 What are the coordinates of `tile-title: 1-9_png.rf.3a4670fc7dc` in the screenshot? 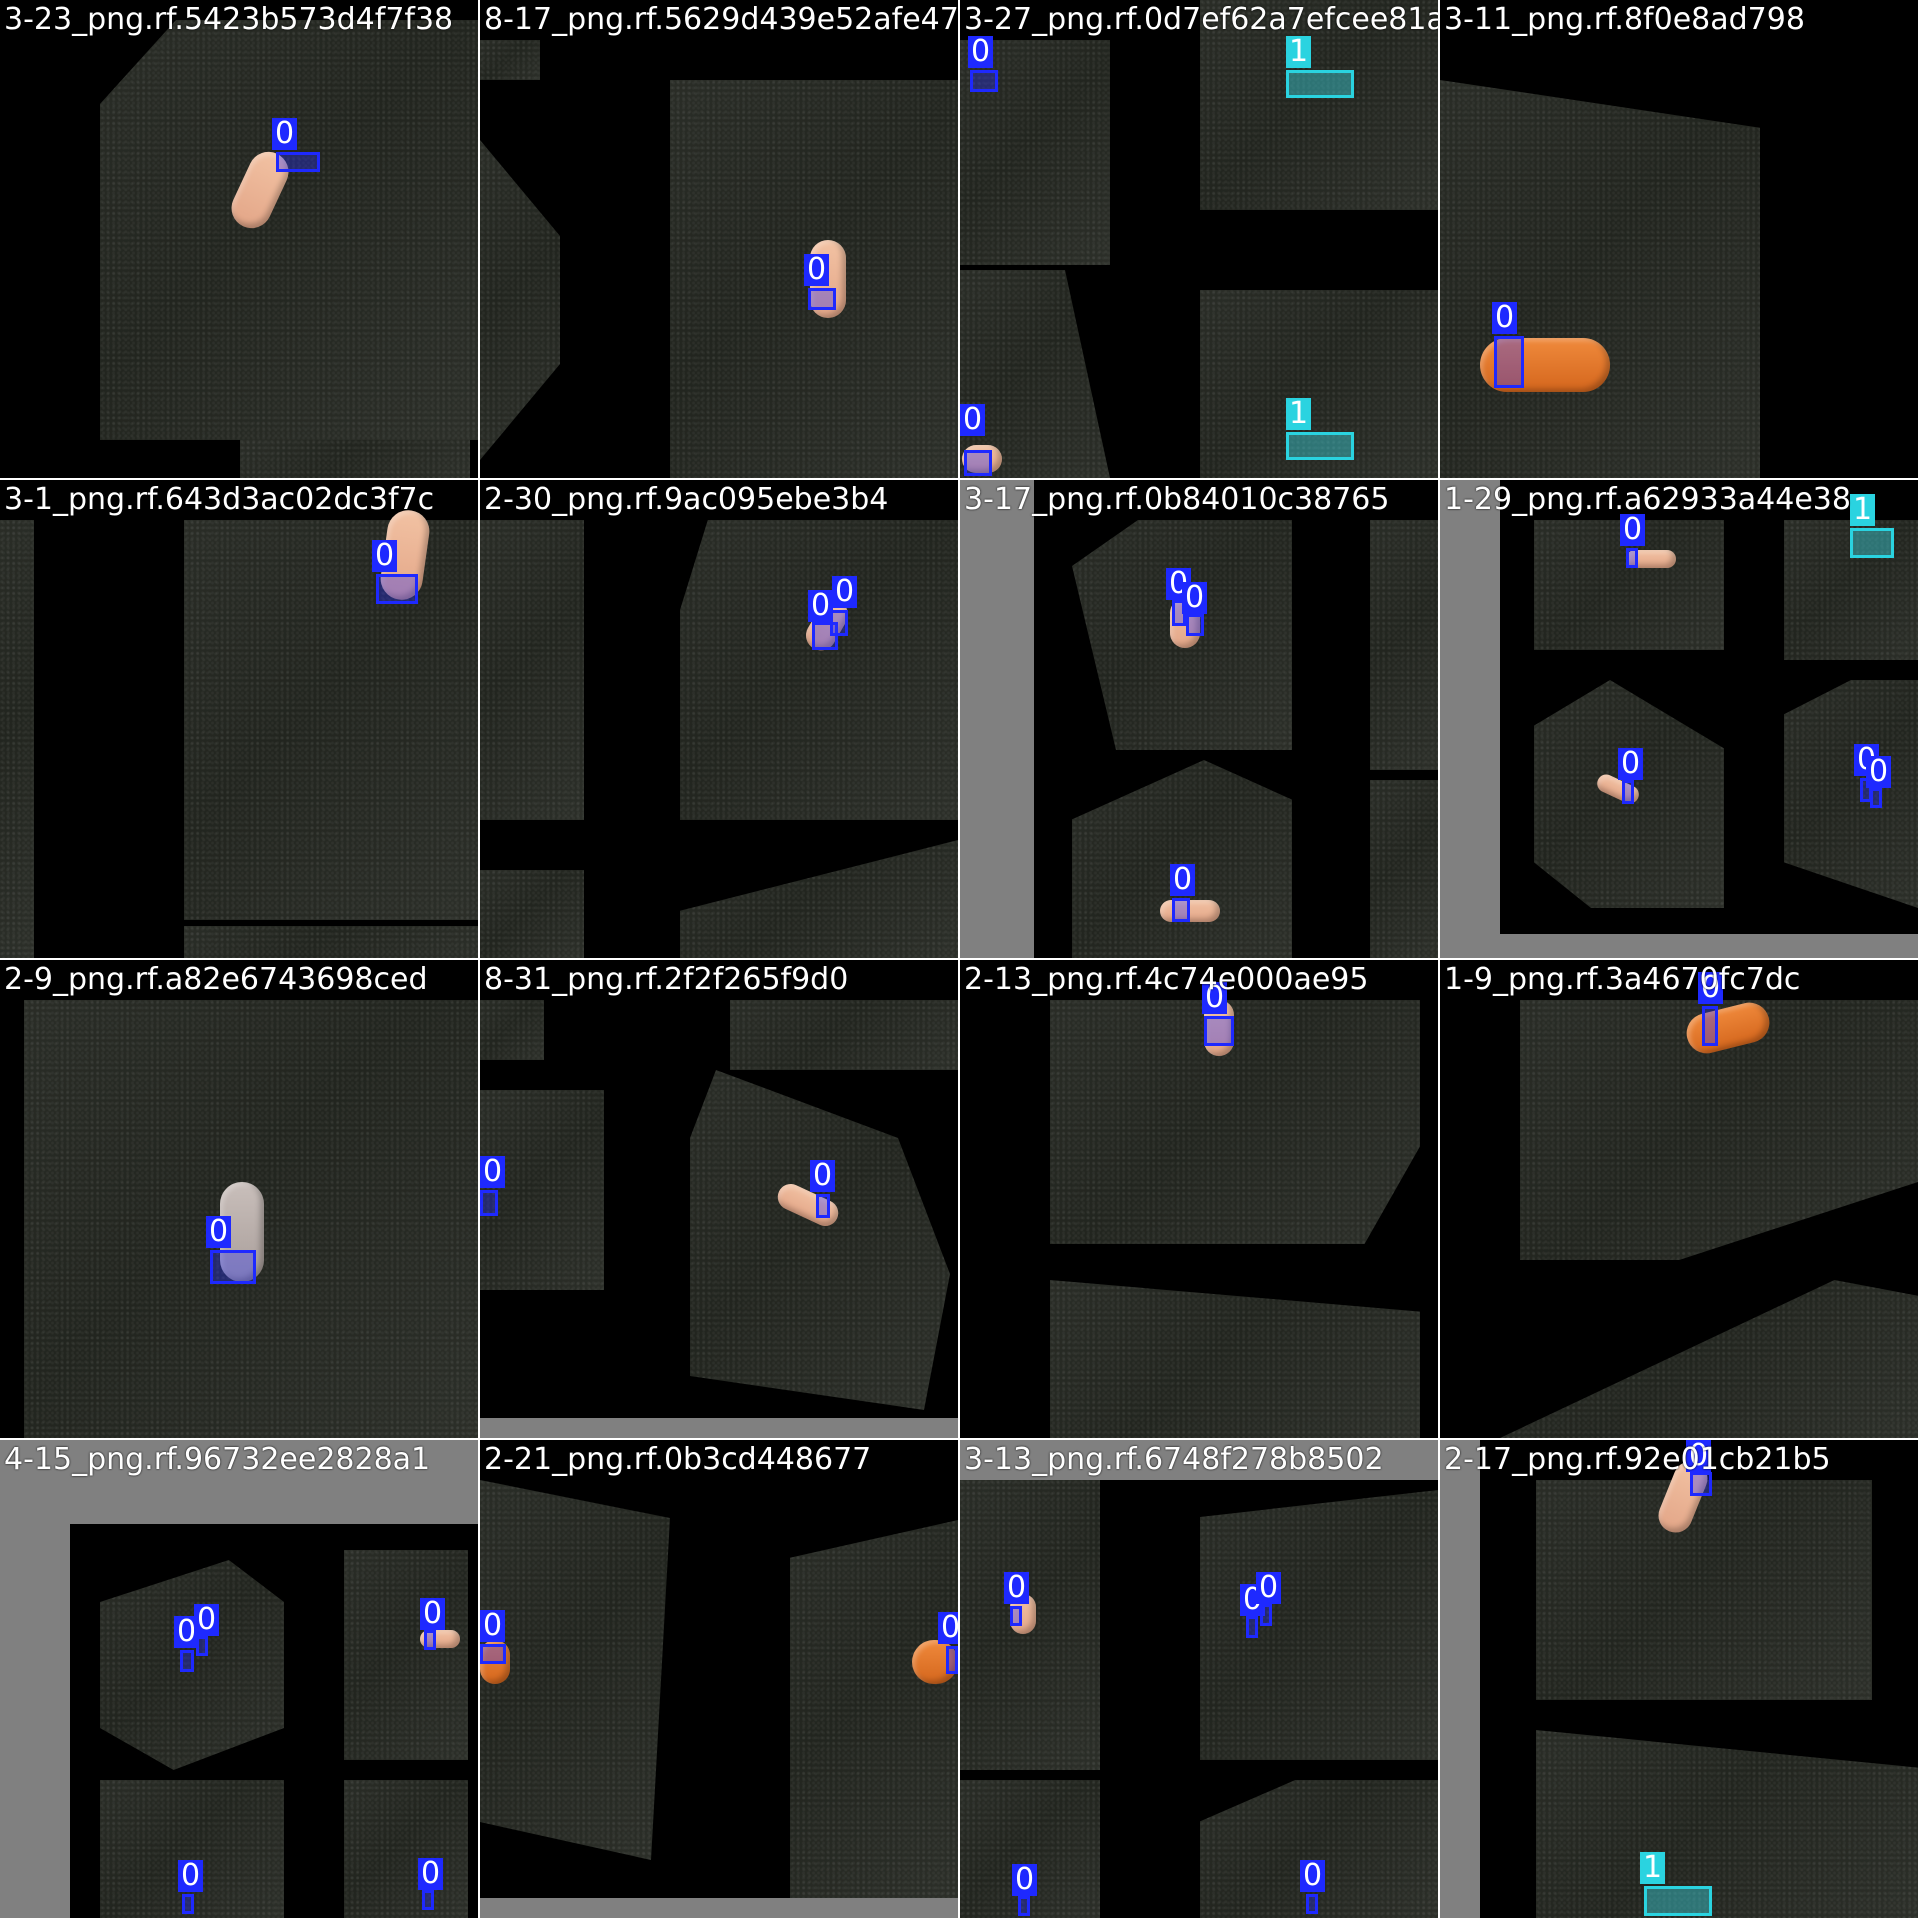 It's located at (1622, 979).